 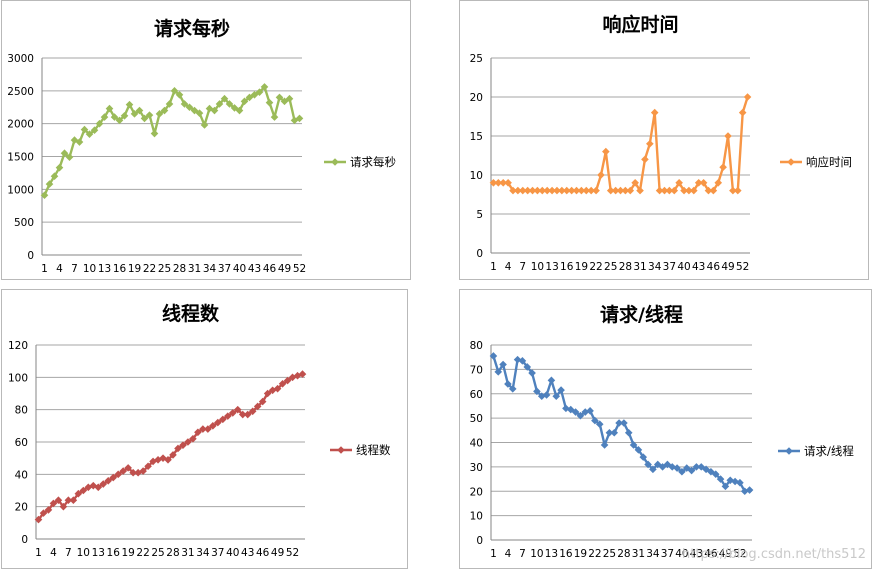 What do you see at coordinates (476, 59) in the screenshot?
I see `y-tick-label: 25` at bounding box center [476, 59].